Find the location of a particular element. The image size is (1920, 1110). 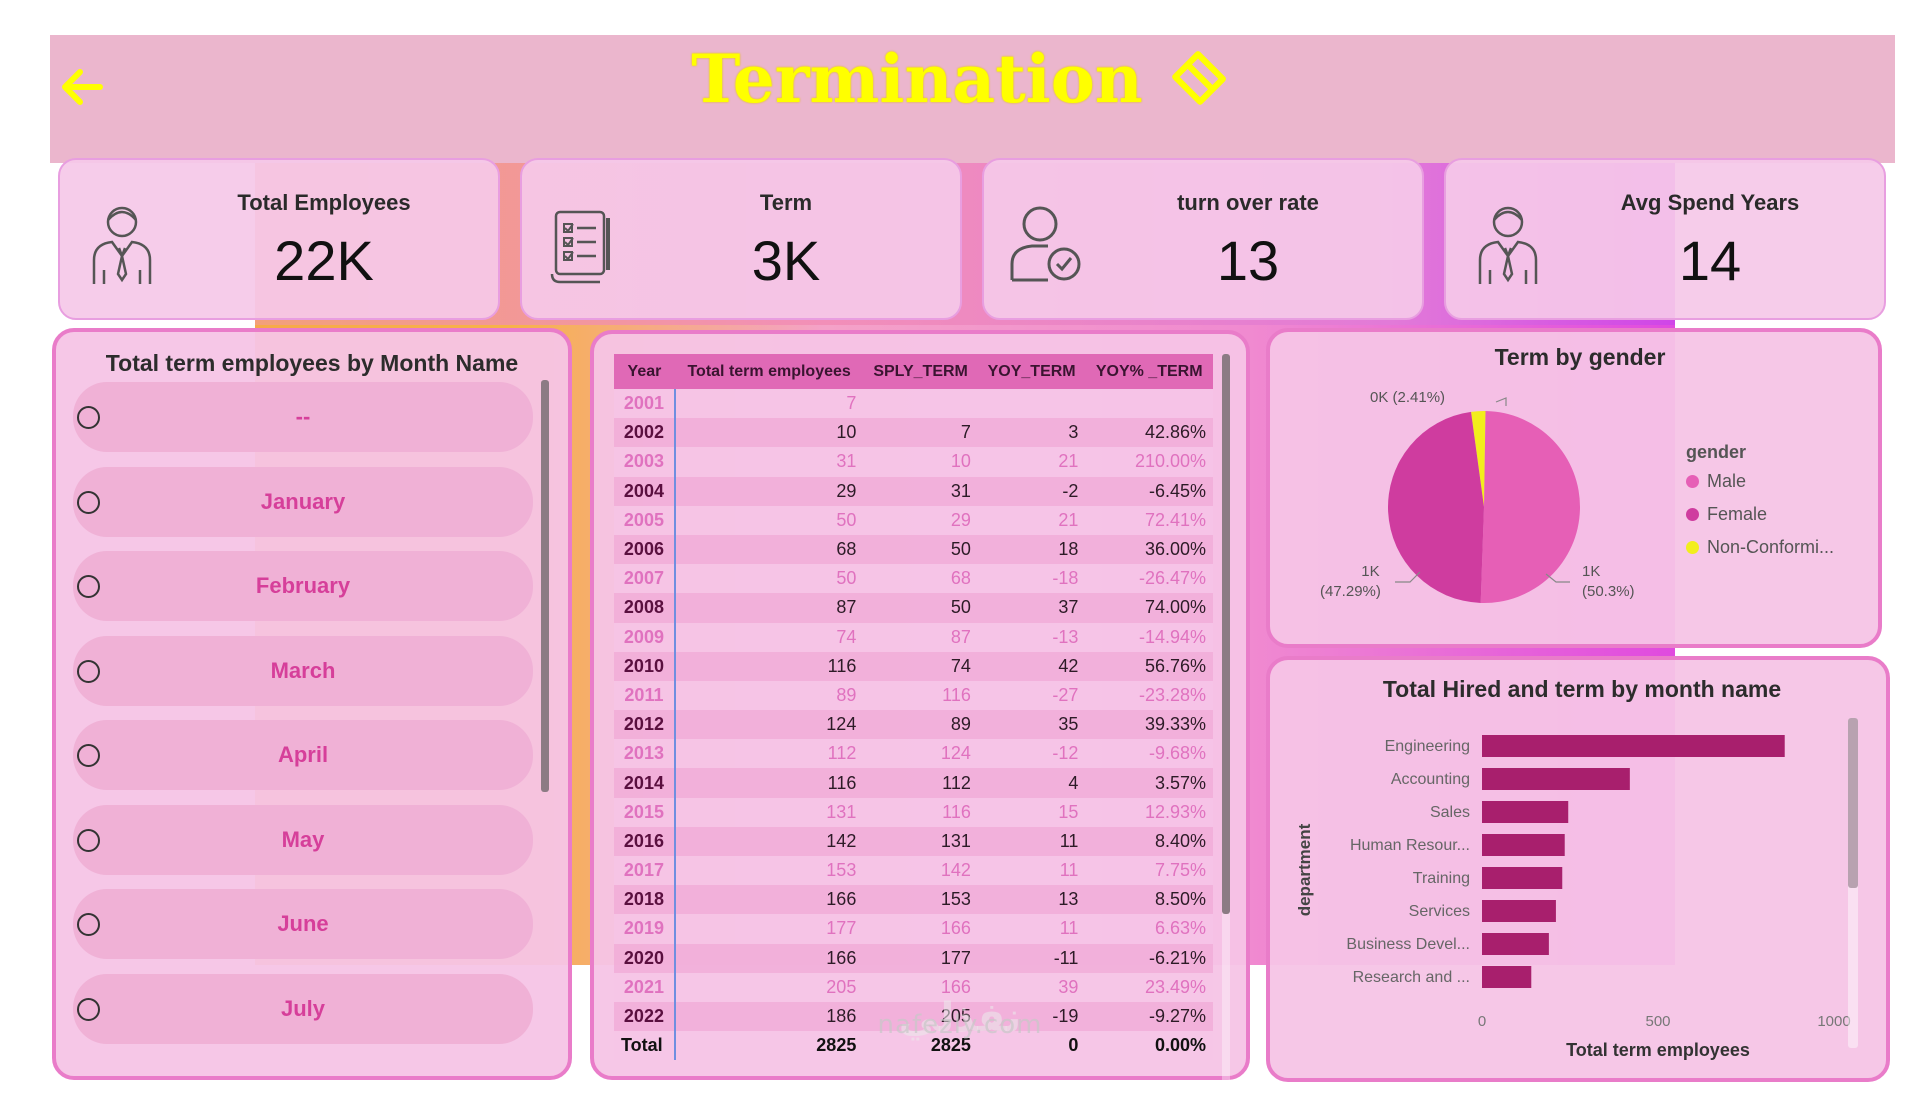

bar-research-and is located at coordinates (1507, 977).